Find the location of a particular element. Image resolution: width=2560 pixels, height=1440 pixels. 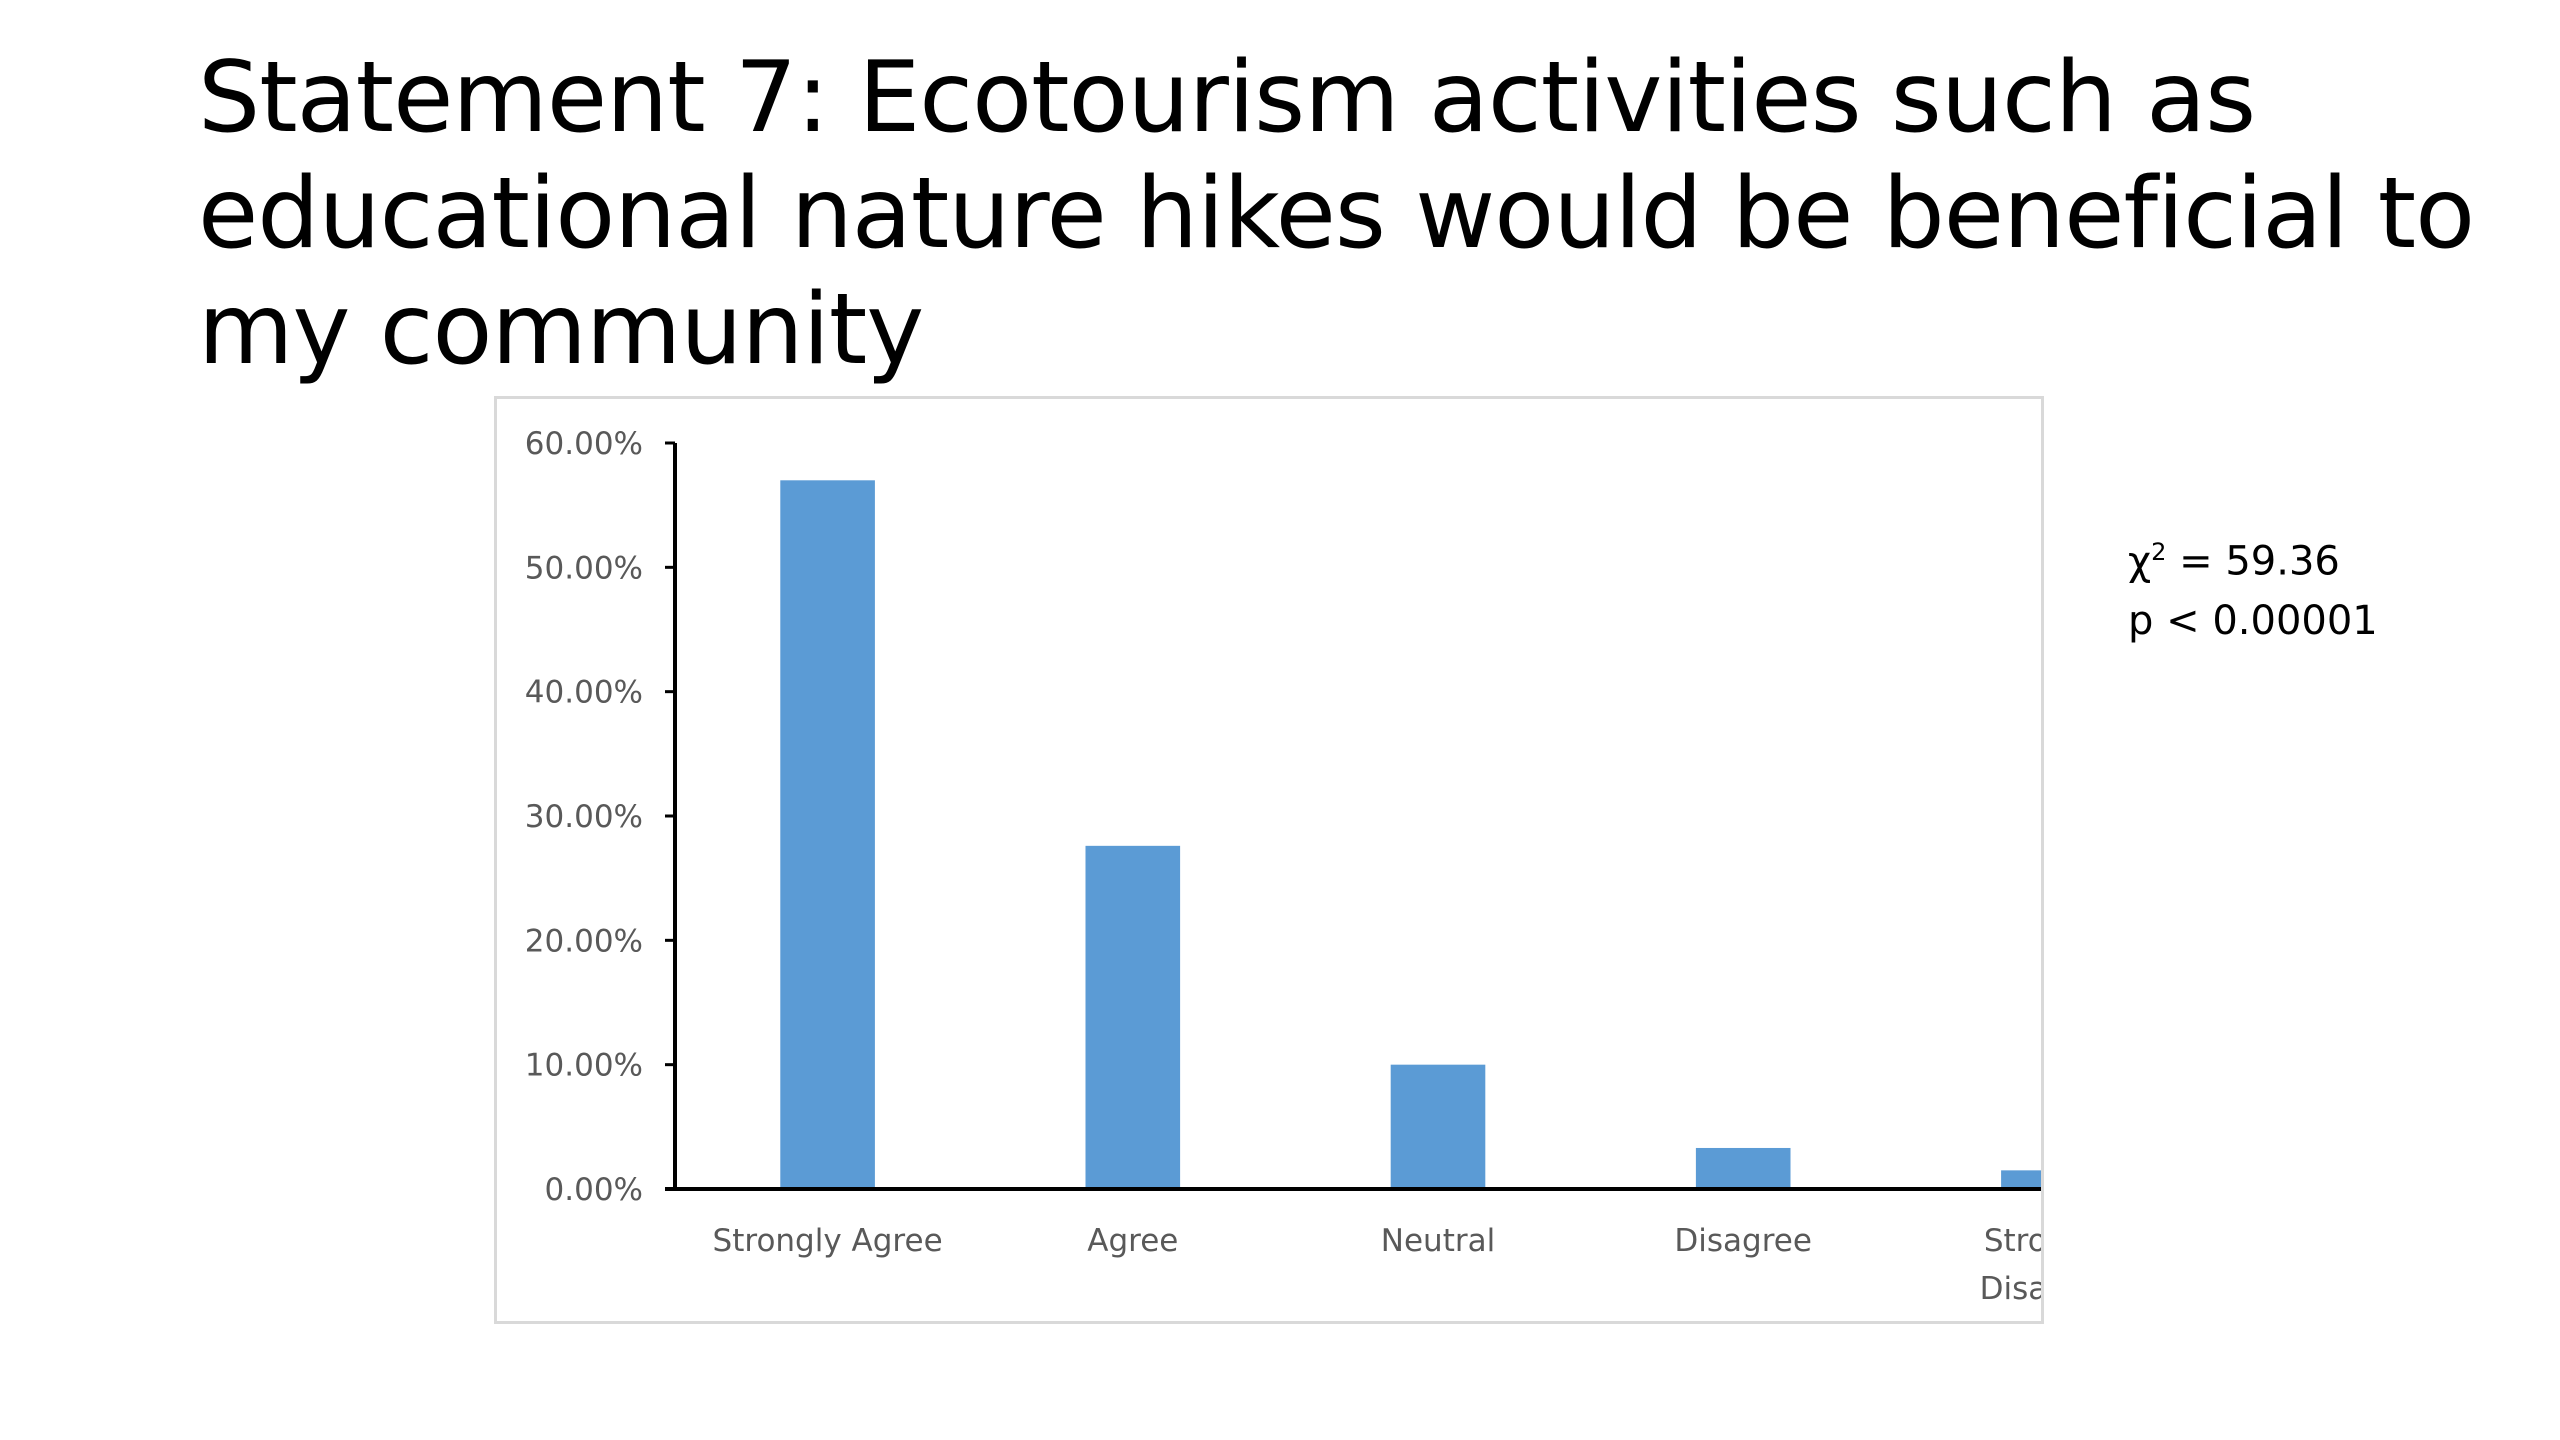

chi-value: = 59.36 is located at coordinates (2253, 561).